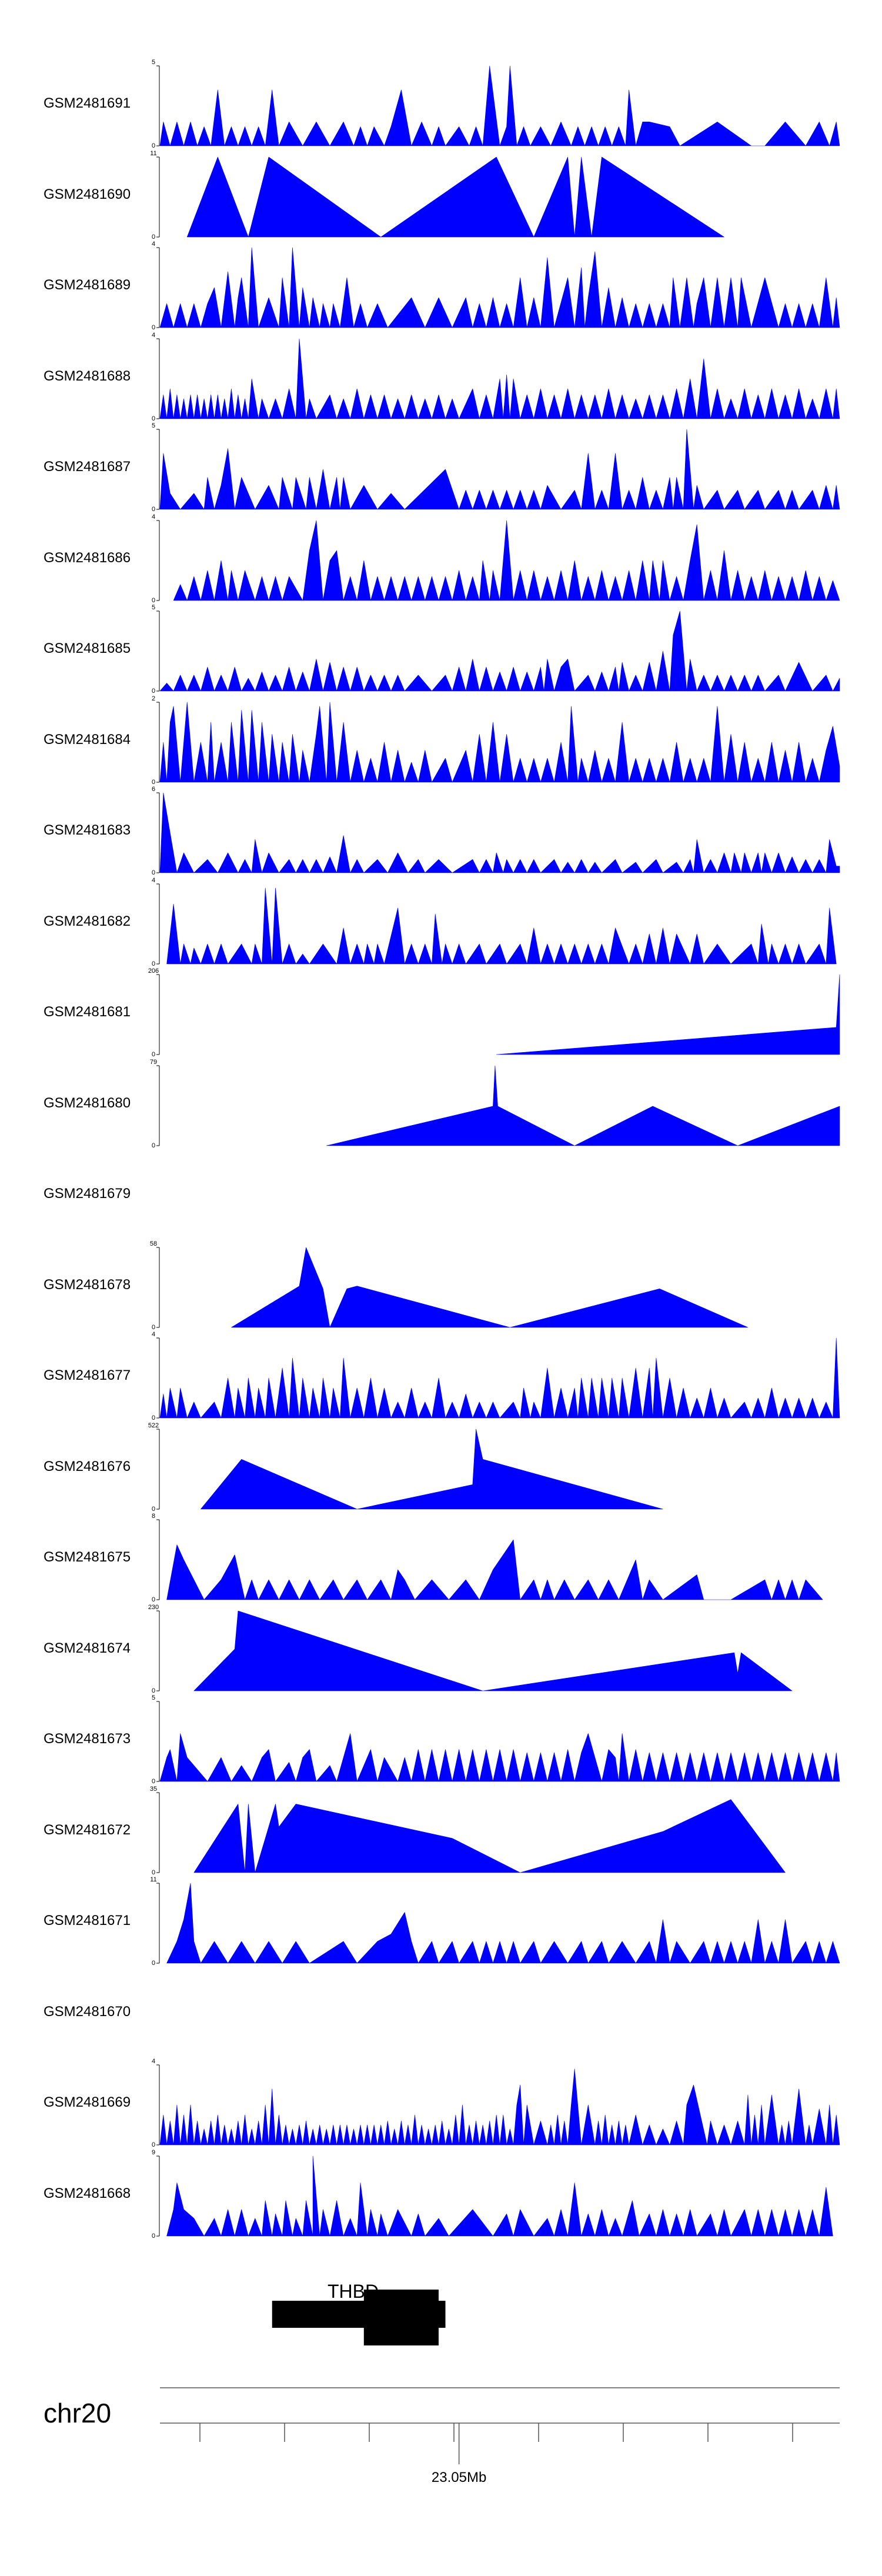 This screenshot has width=882, height=2576. What do you see at coordinates (87, 1739) in the screenshot?
I see `track-label: GSM2481673` at bounding box center [87, 1739].